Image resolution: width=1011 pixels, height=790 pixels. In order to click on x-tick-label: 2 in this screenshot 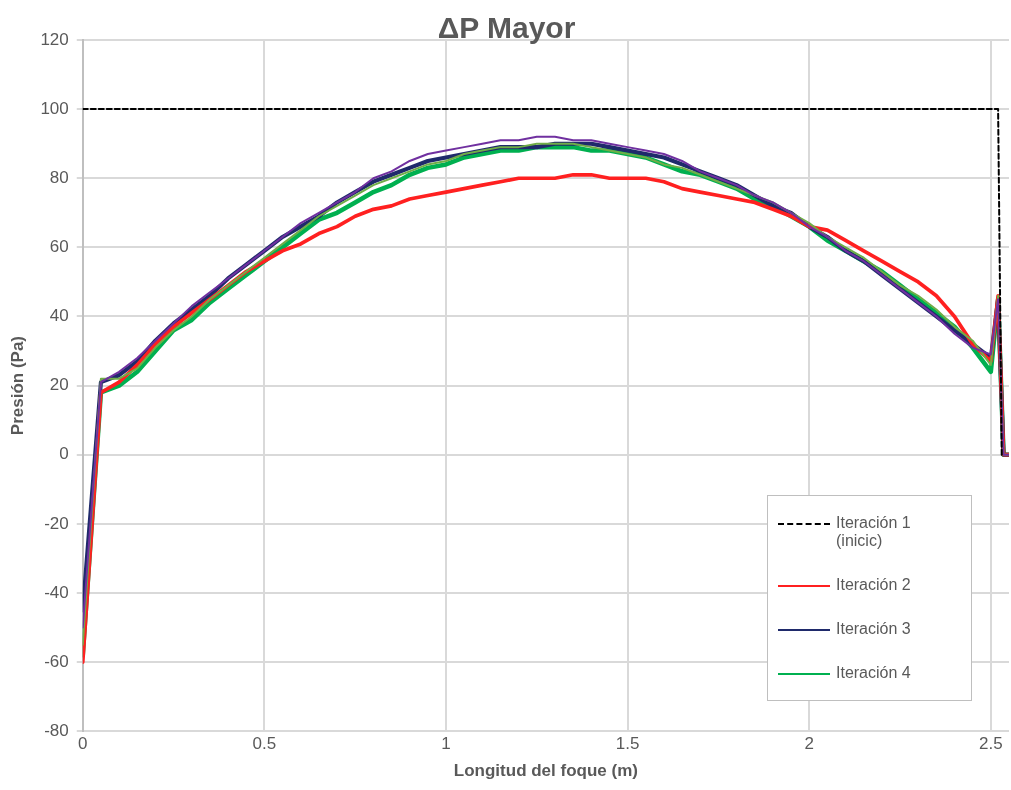, I will do `click(809, 744)`.